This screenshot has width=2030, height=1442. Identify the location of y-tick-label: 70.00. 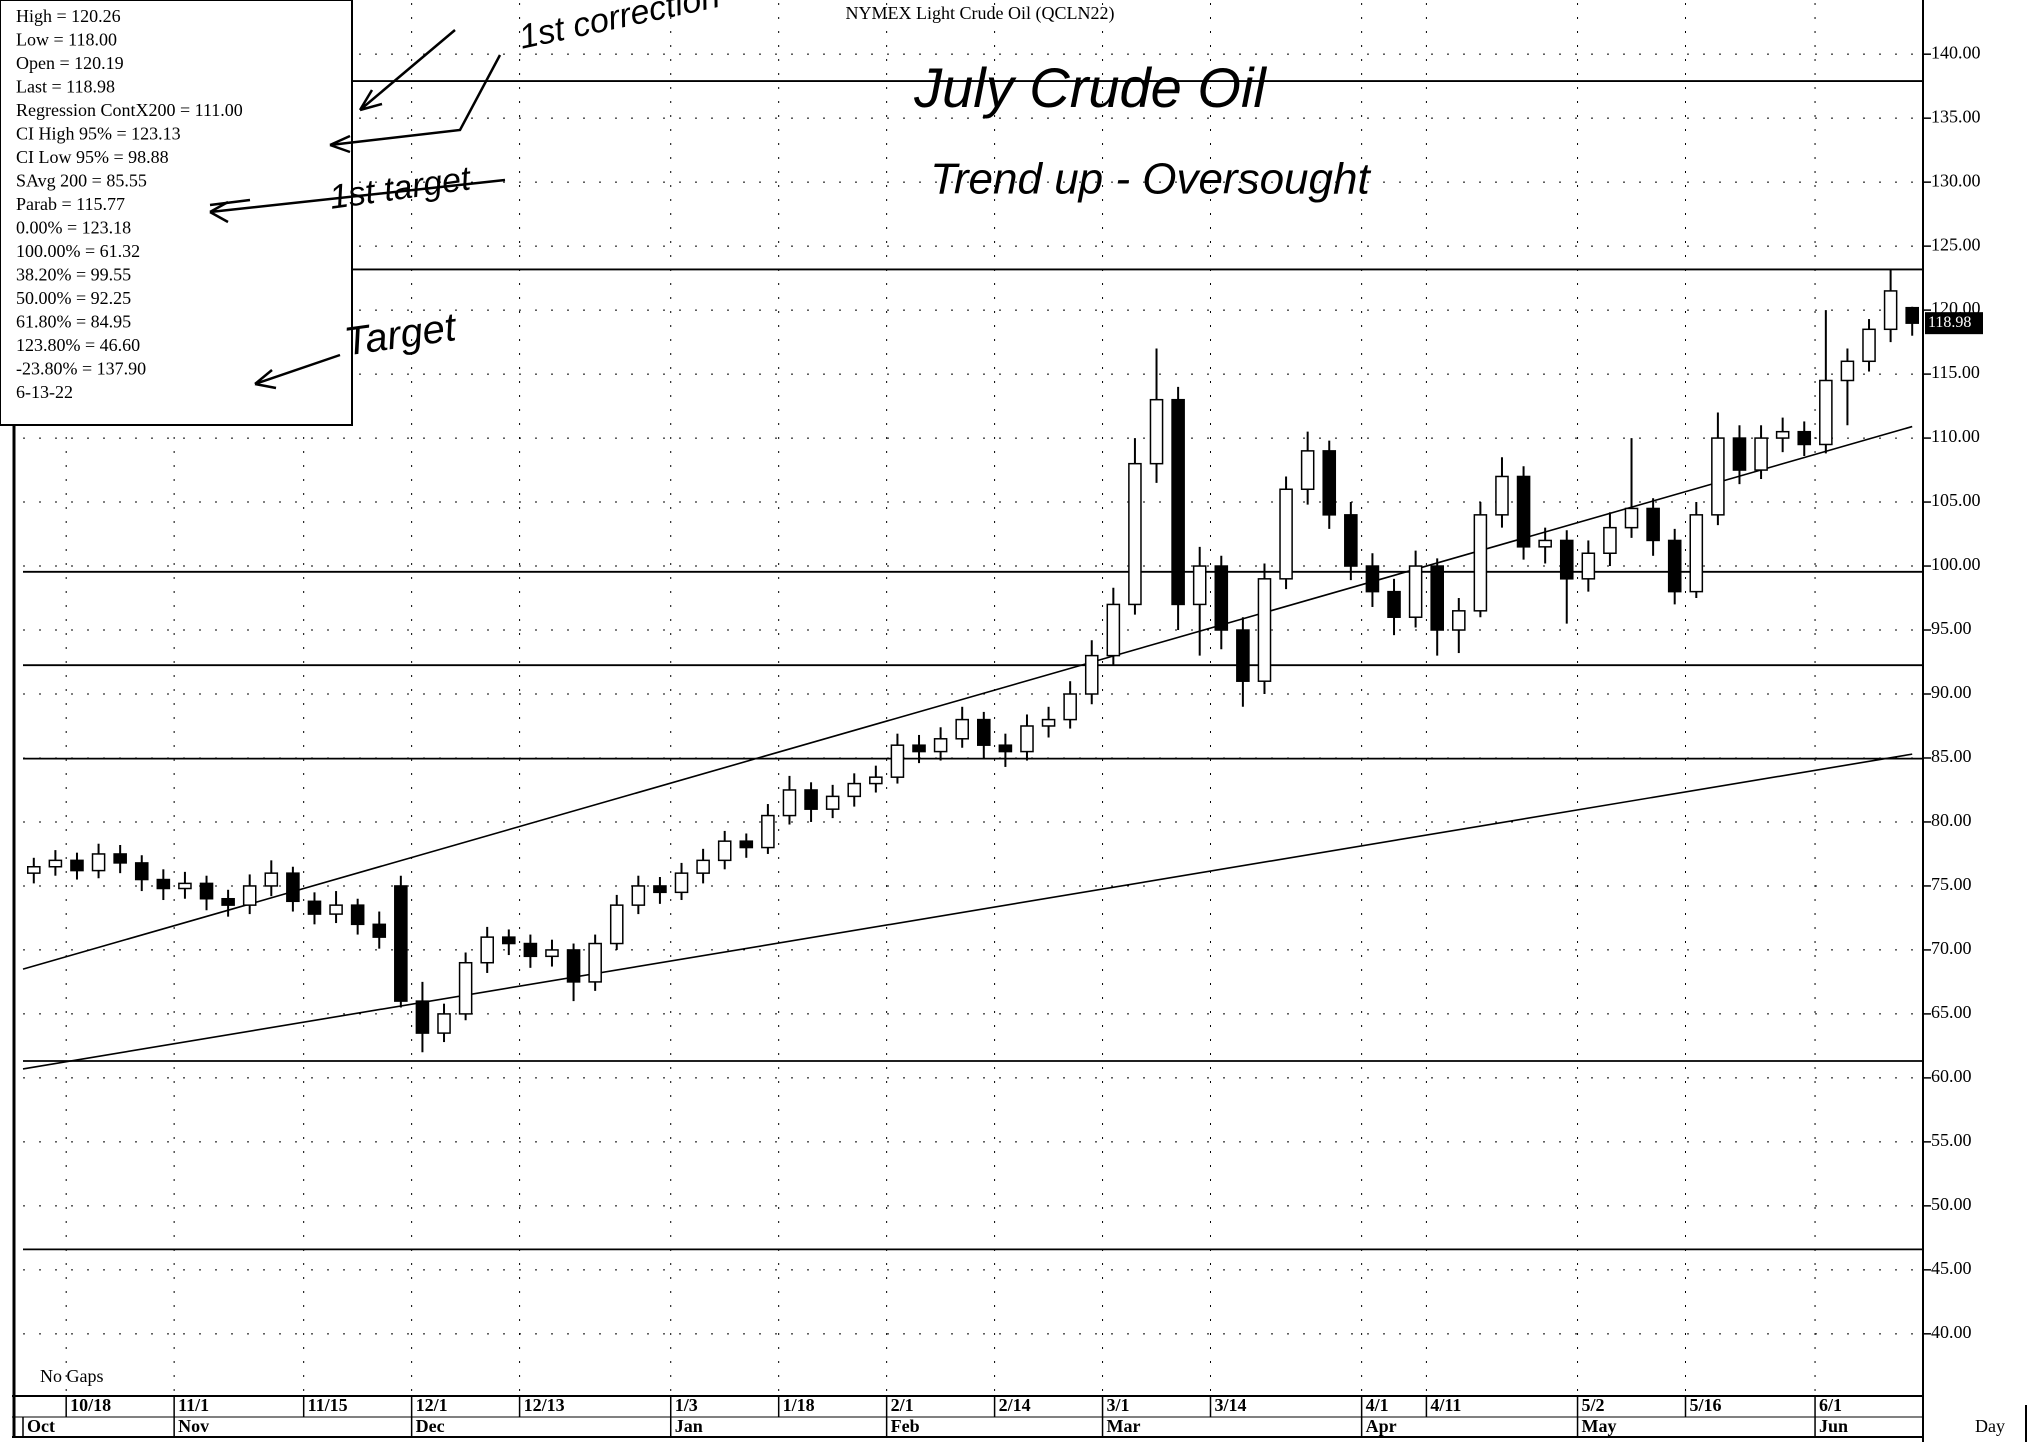
(1951, 948).